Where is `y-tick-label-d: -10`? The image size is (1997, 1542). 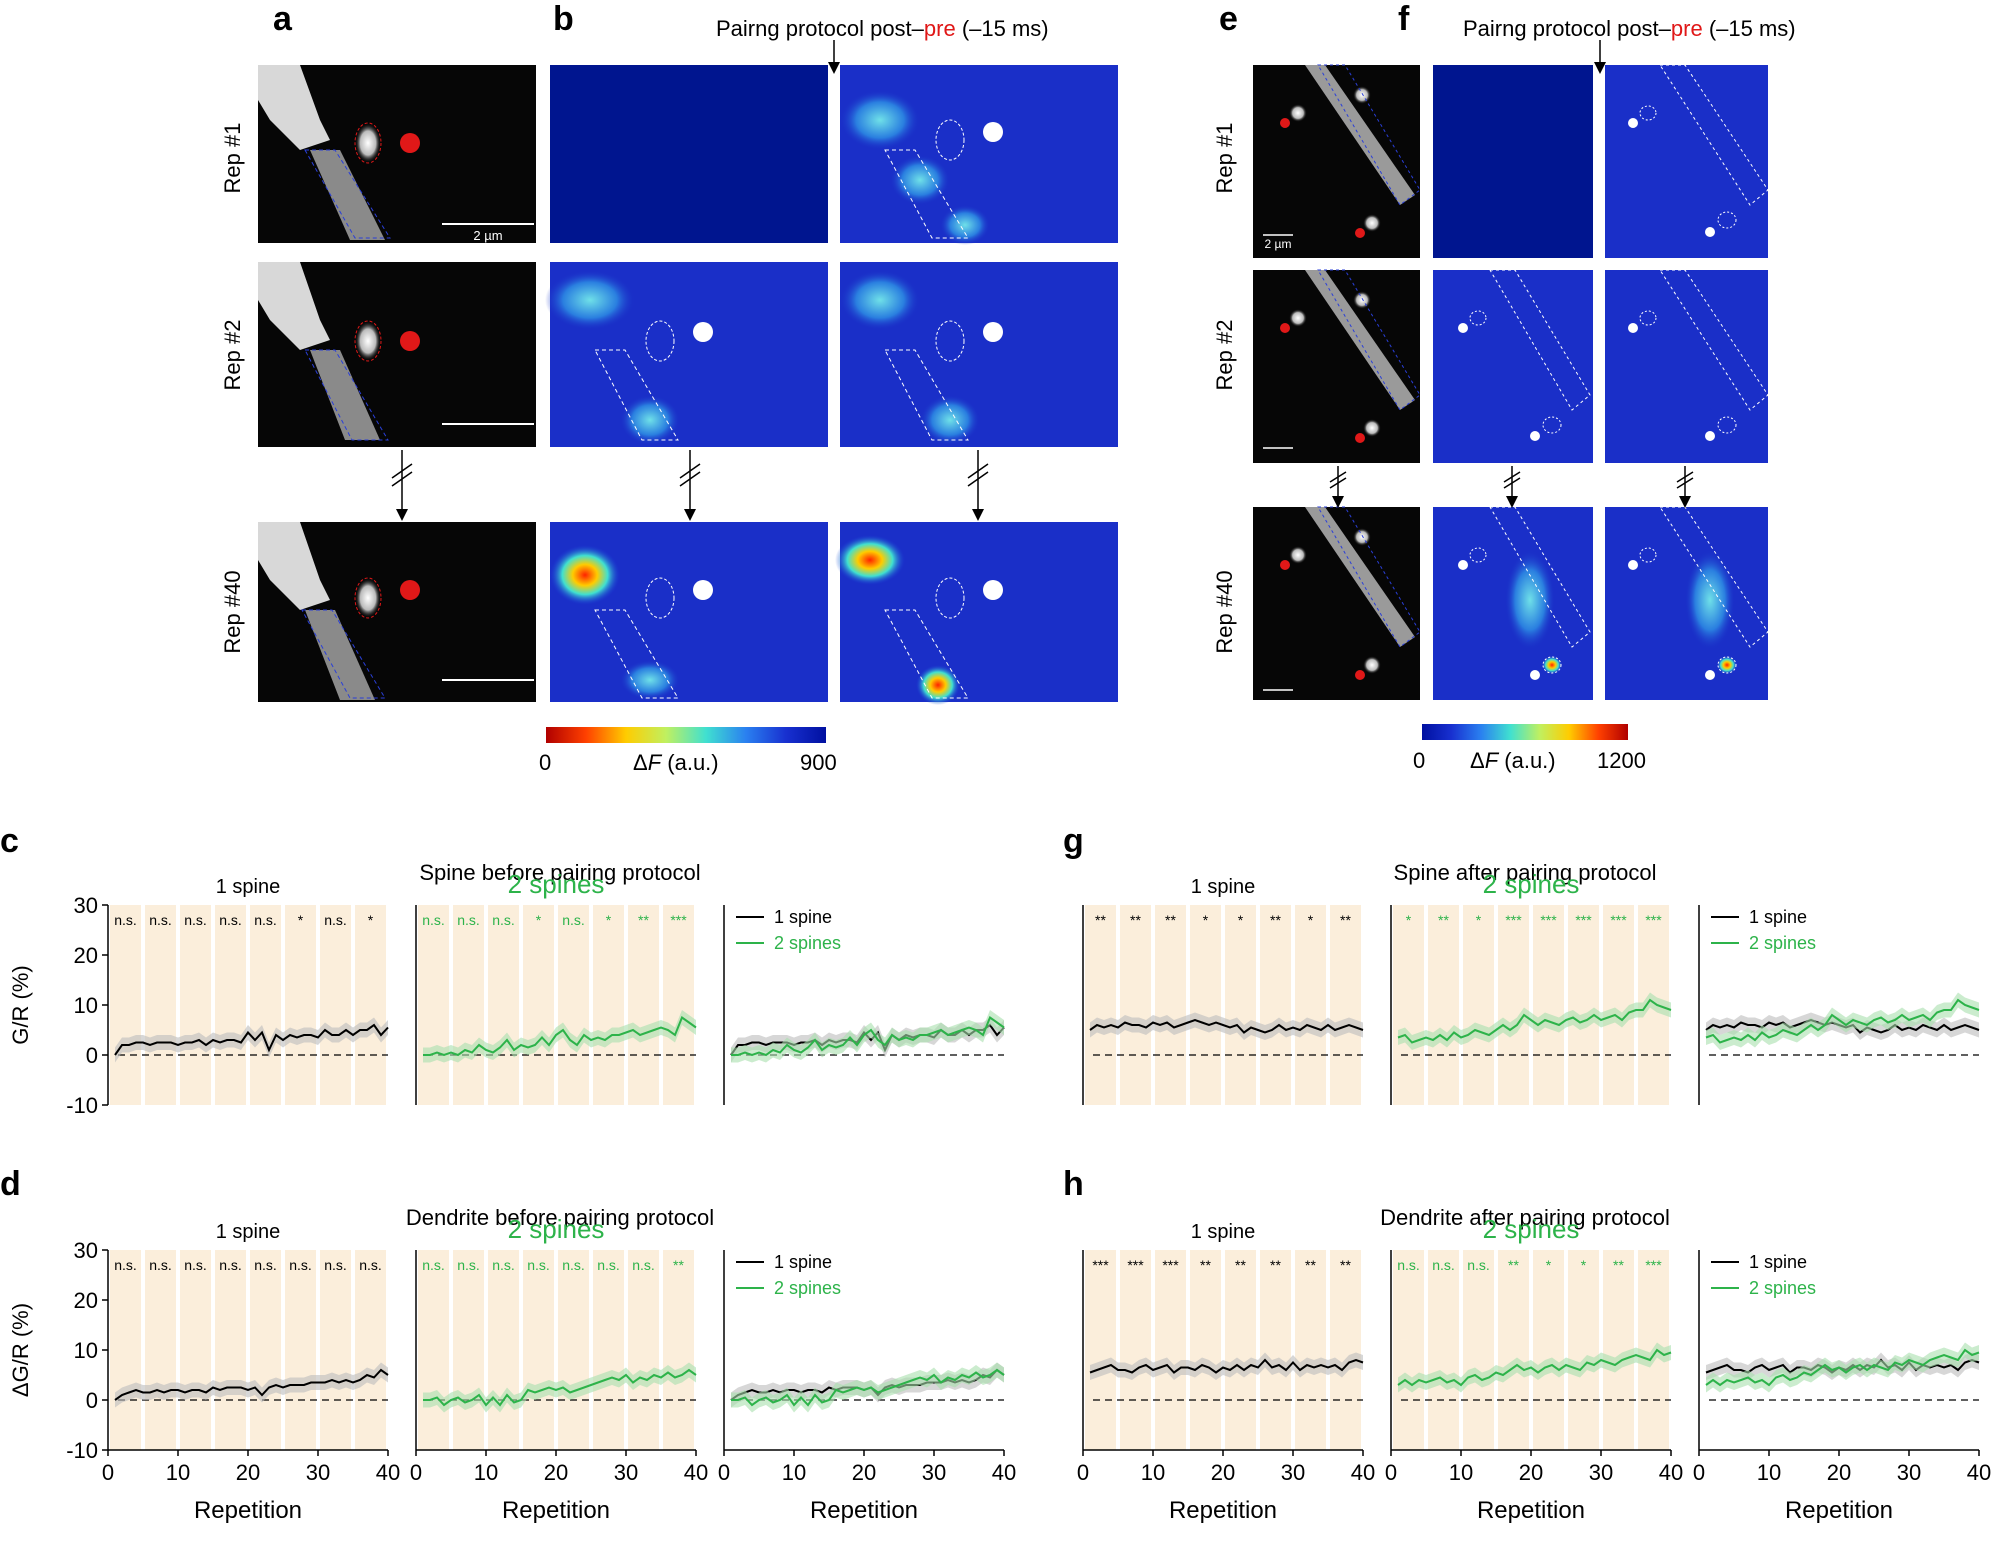 y-tick-label-d: -10 is located at coordinates (82, 1450).